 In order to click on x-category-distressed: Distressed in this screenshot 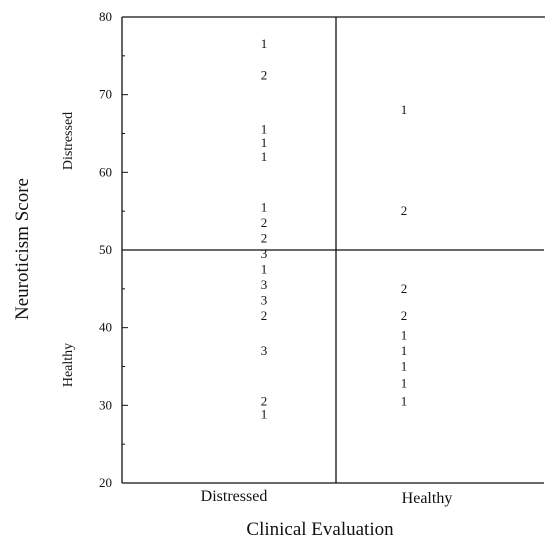, I will do `click(234, 496)`.